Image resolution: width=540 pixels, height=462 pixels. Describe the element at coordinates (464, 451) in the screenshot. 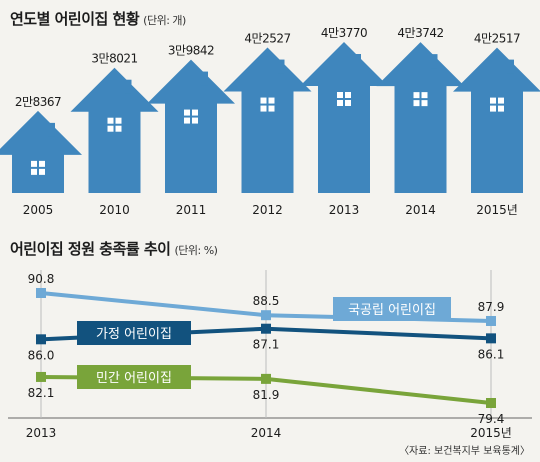

I see `source-note: 〈자료: 보건복지부 보육통계〉` at that location.